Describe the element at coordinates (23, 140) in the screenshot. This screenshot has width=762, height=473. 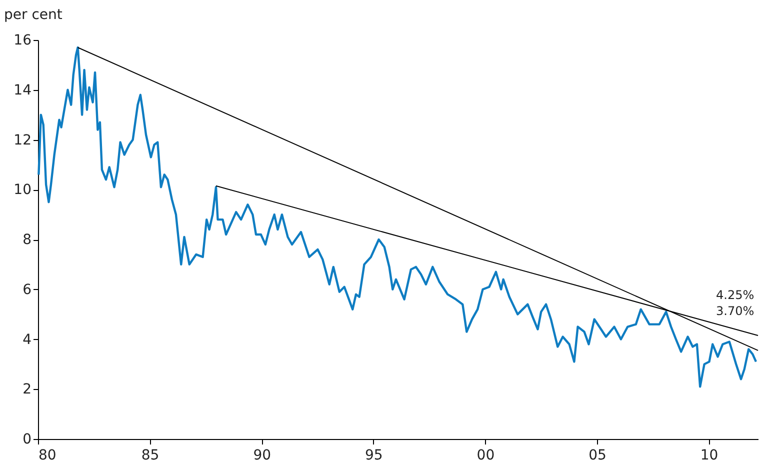
I see `y-tick-label: 12` at that location.